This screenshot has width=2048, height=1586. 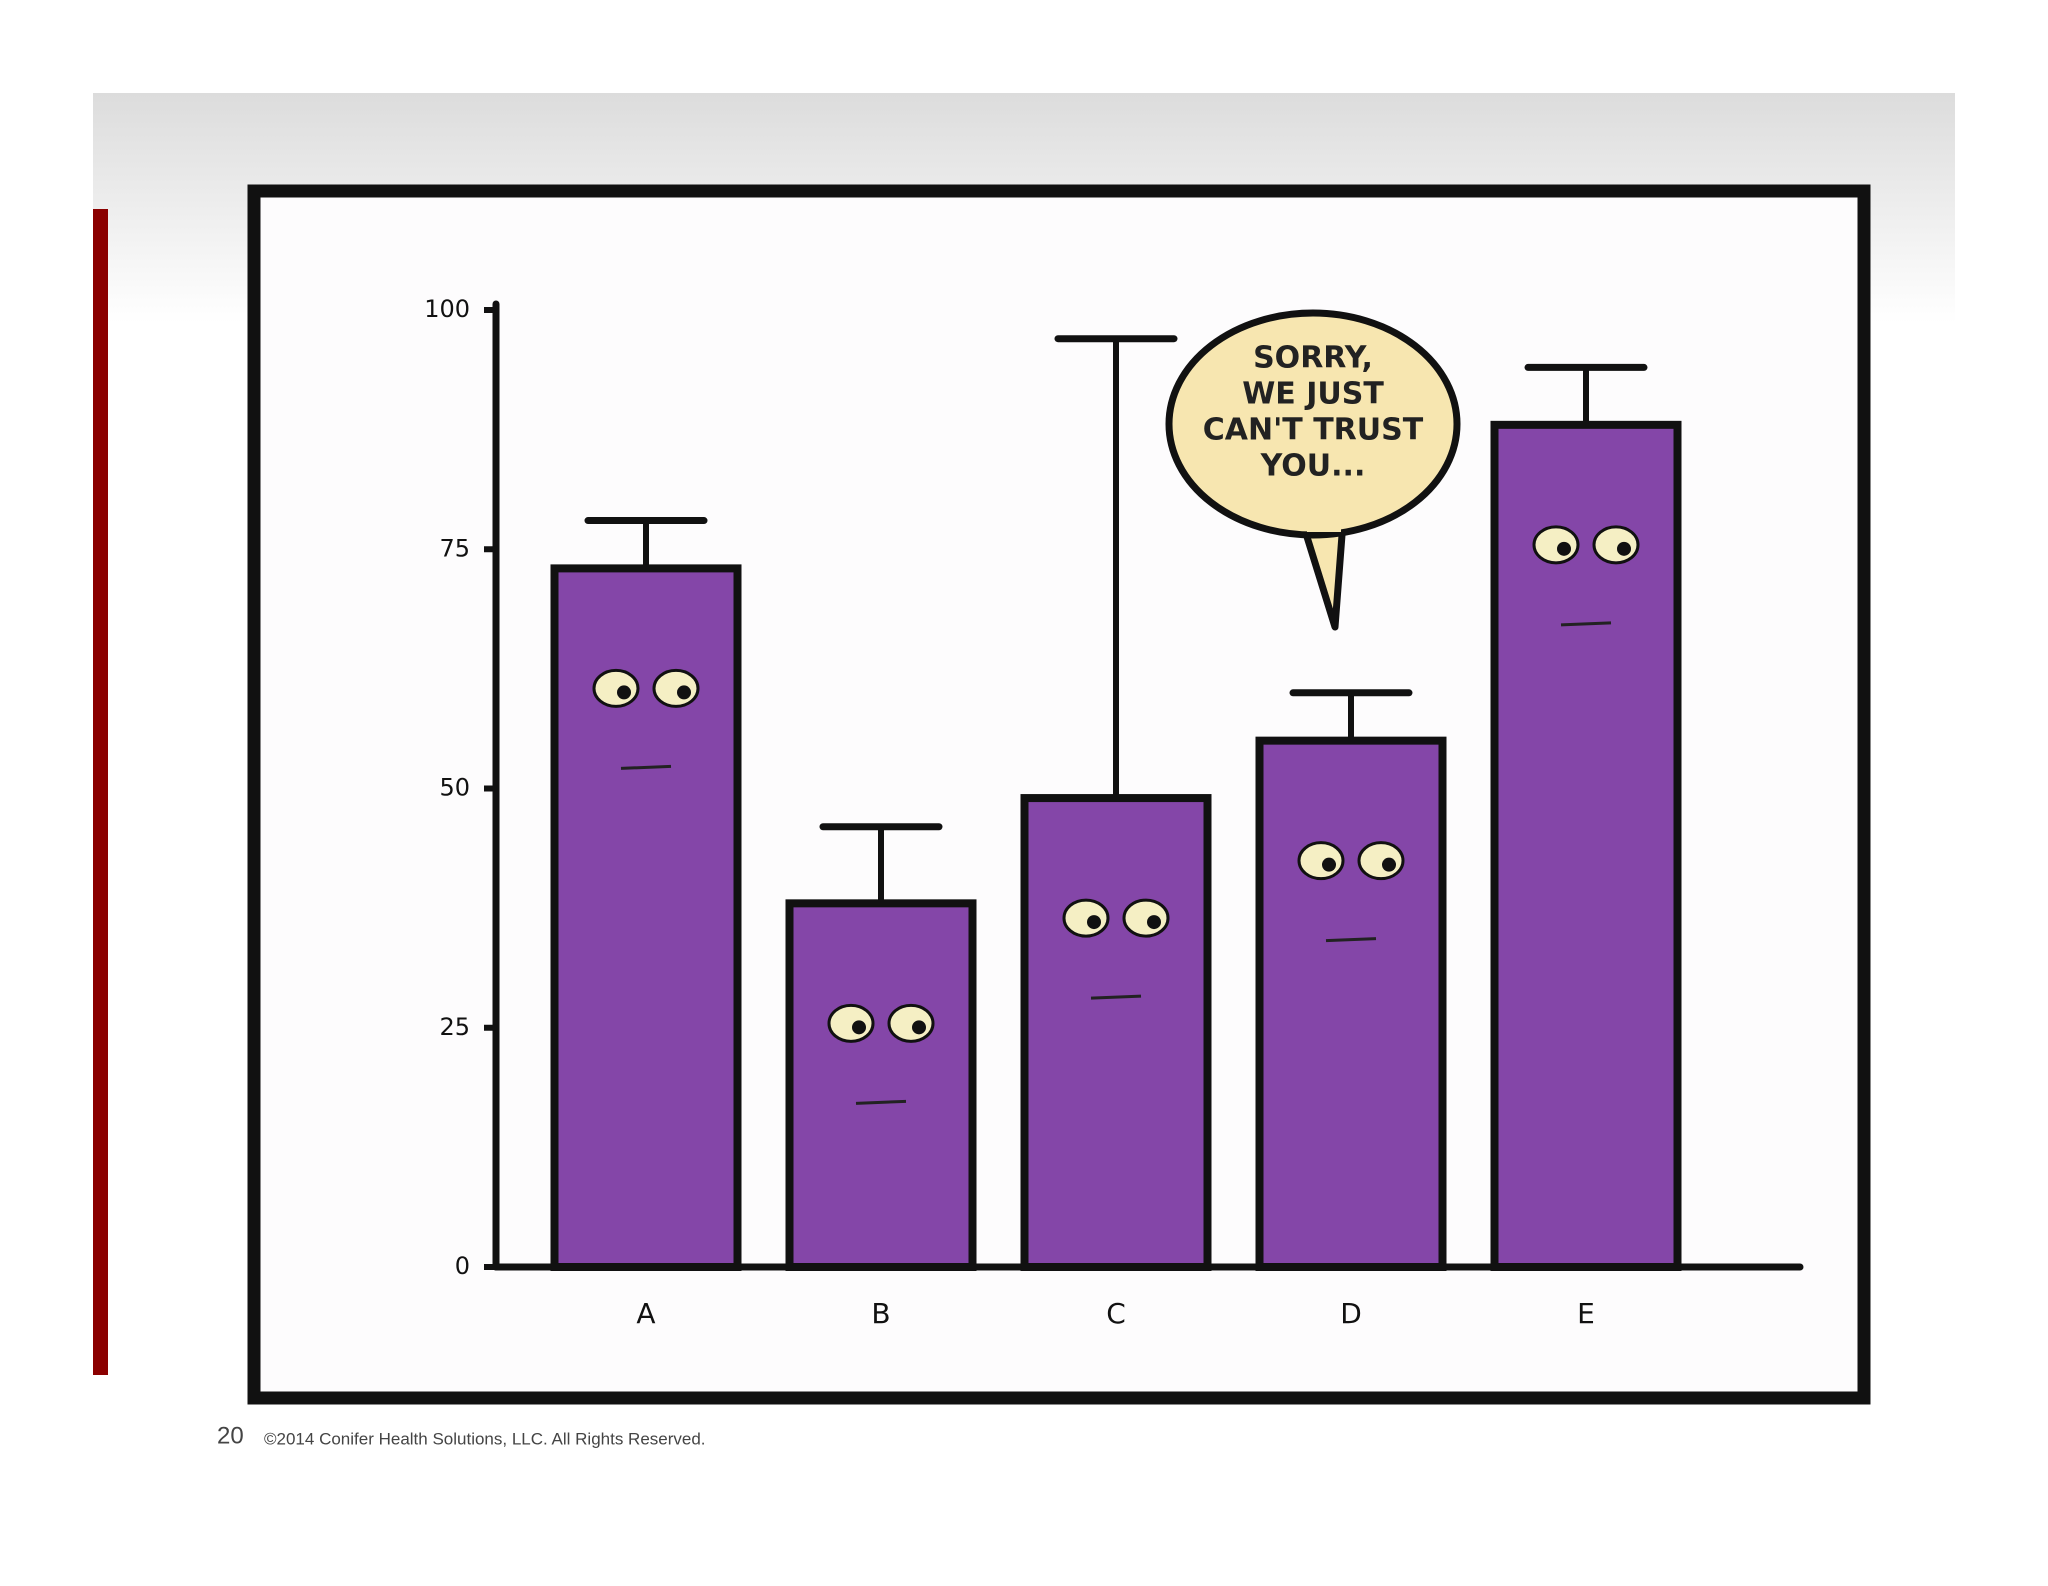 I want to click on x-tick-label: B, so click(x=880, y=1313).